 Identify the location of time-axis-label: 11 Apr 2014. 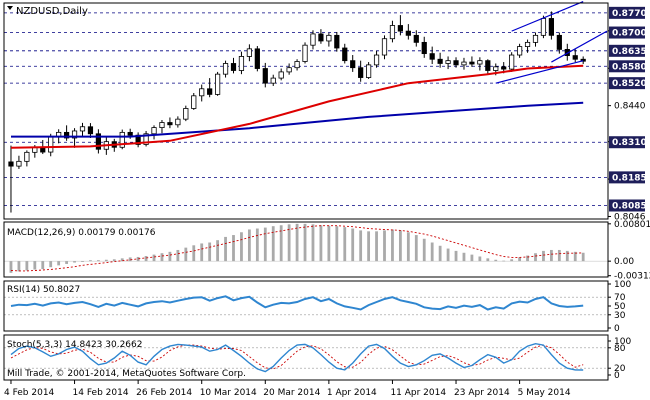
(418, 393).